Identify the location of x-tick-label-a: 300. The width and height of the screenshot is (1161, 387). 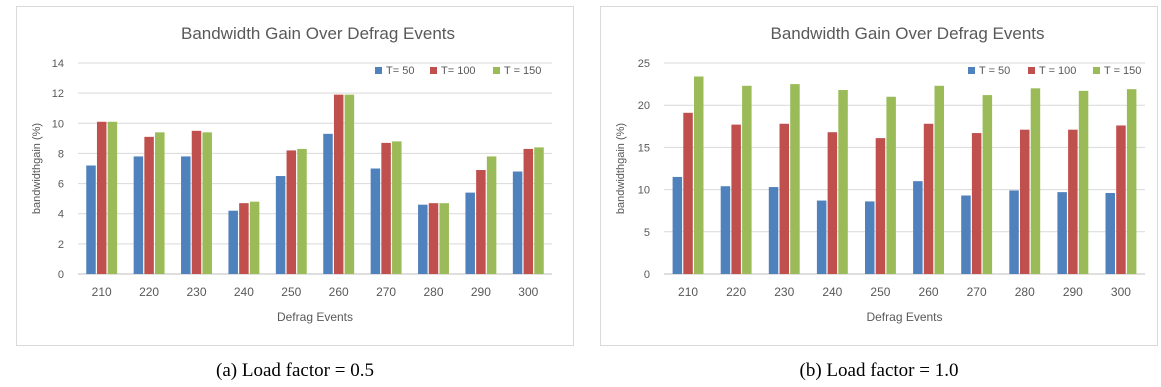
(528, 292).